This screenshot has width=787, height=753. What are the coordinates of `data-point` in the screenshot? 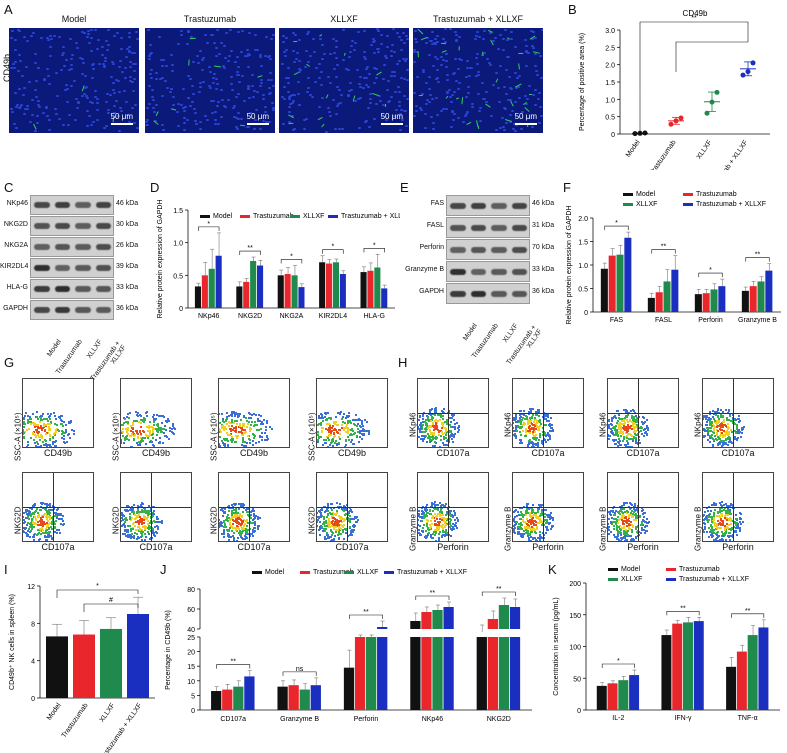 It's located at (671, 124).